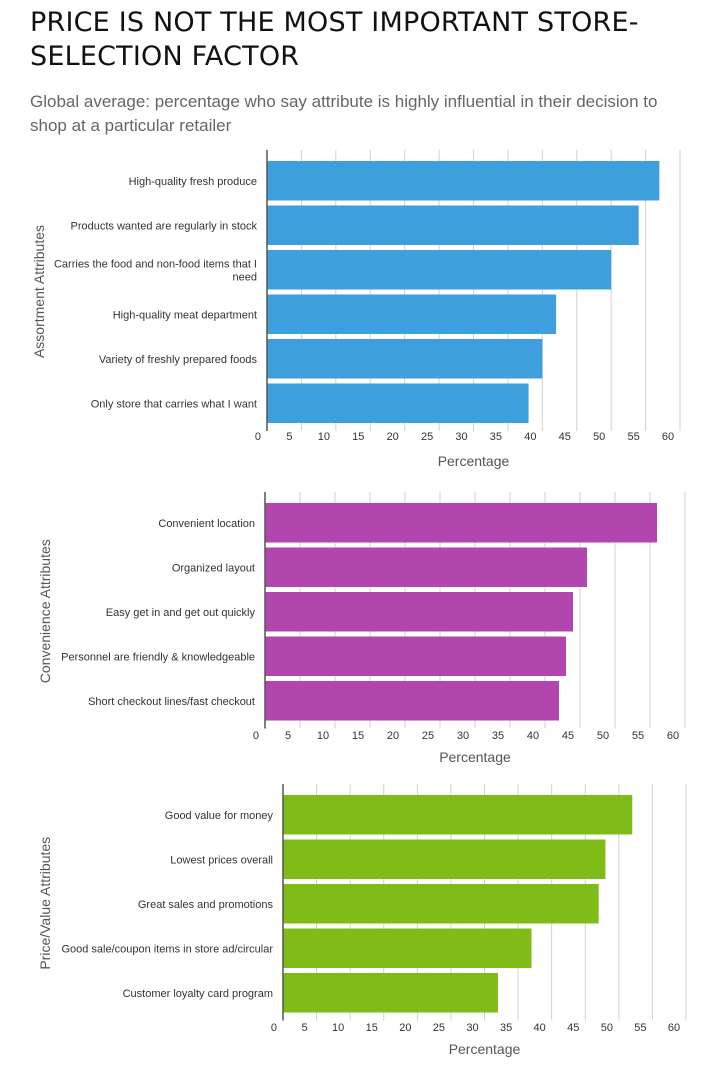 This screenshot has height=1077, width=711. What do you see at coordinates (198, 994) in the screenshot?
I see `category-label: Customer loyalty card program` at bounding box center [198, 994].